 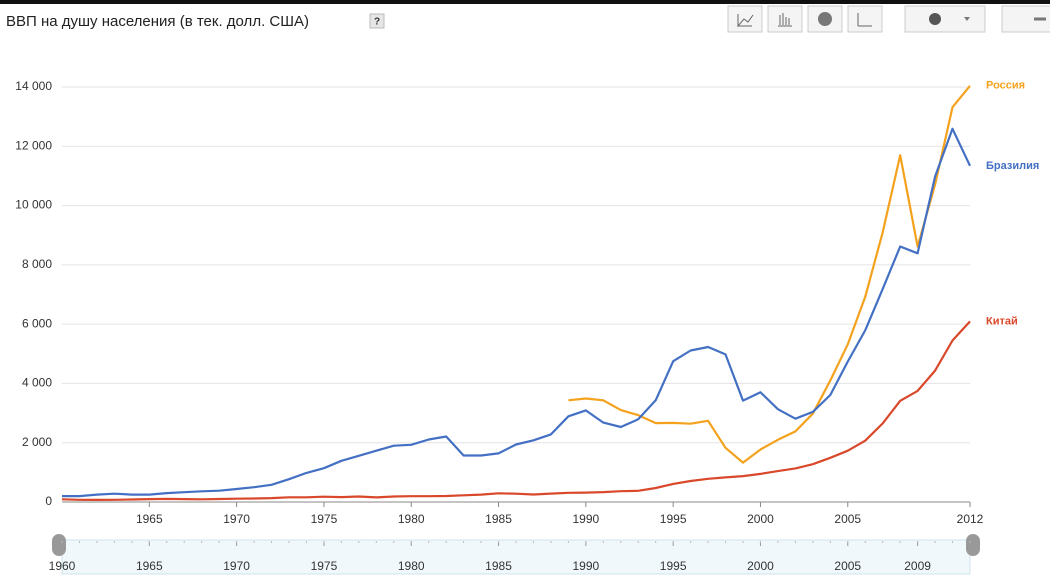 What do you see at coordinates (498, 519) in the screenshot?
I see `x-tick-label: 1985` at bounding box center [498, 519].